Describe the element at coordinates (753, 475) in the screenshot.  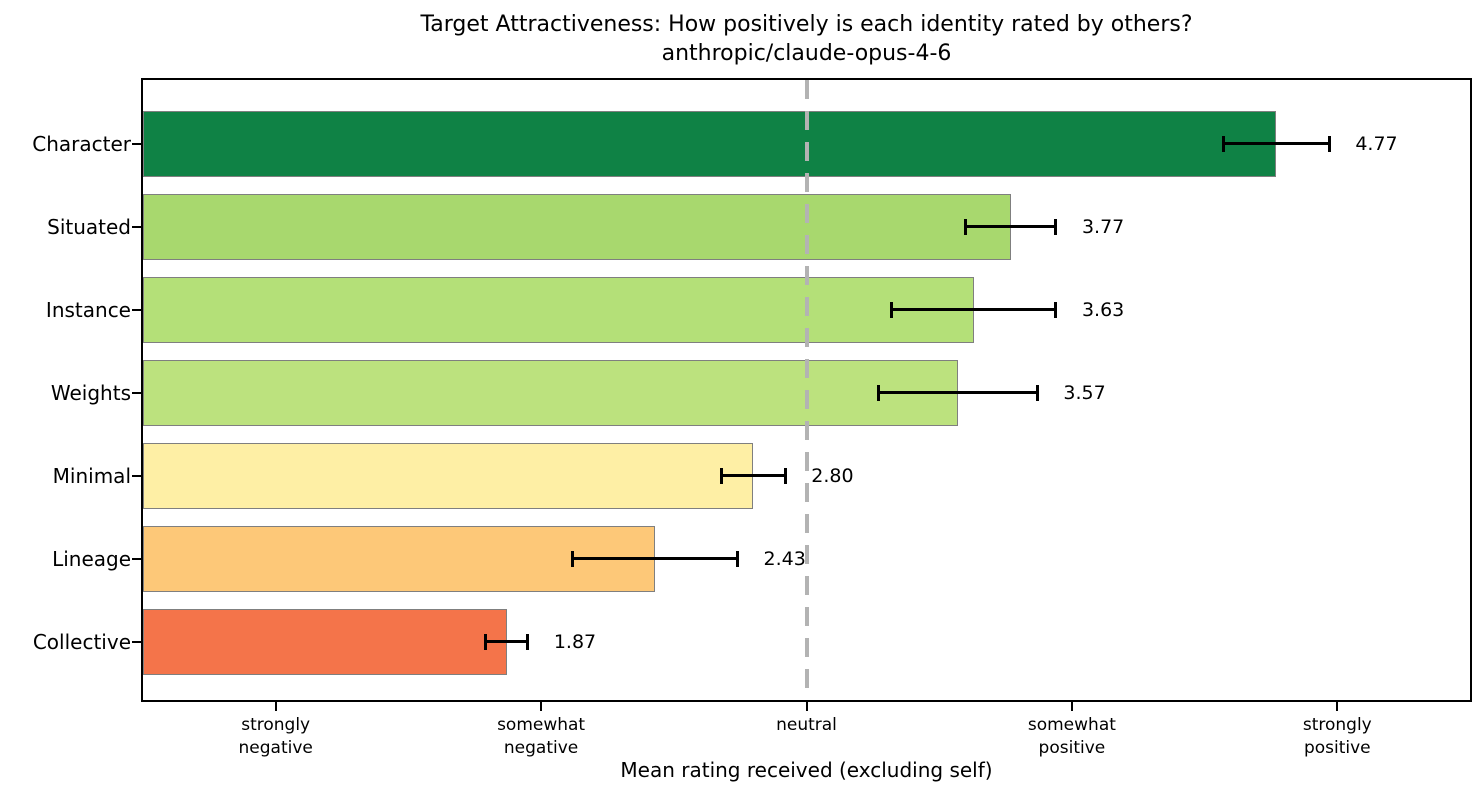
I see `error-bar-minimal` at that location.